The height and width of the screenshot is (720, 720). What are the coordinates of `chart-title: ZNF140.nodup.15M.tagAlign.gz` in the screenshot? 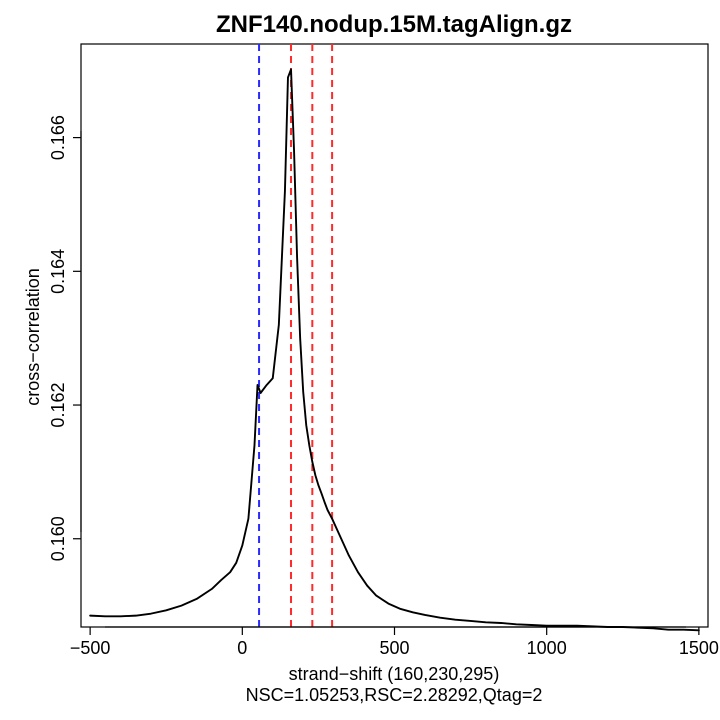 It's located at (394, 24).